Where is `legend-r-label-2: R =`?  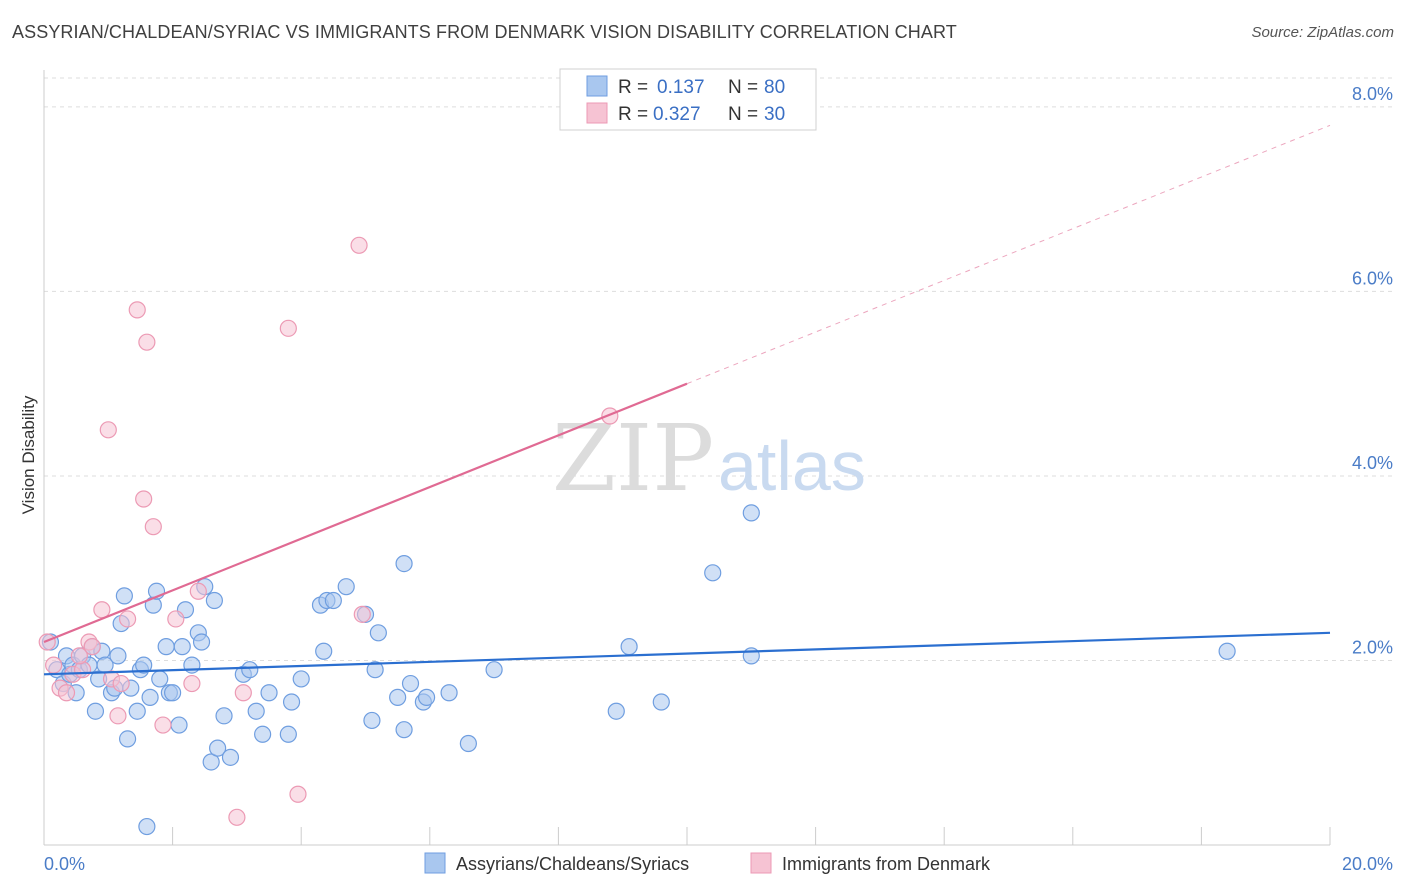 legend-r-label-2: R = is located at coordinates (633, 114).